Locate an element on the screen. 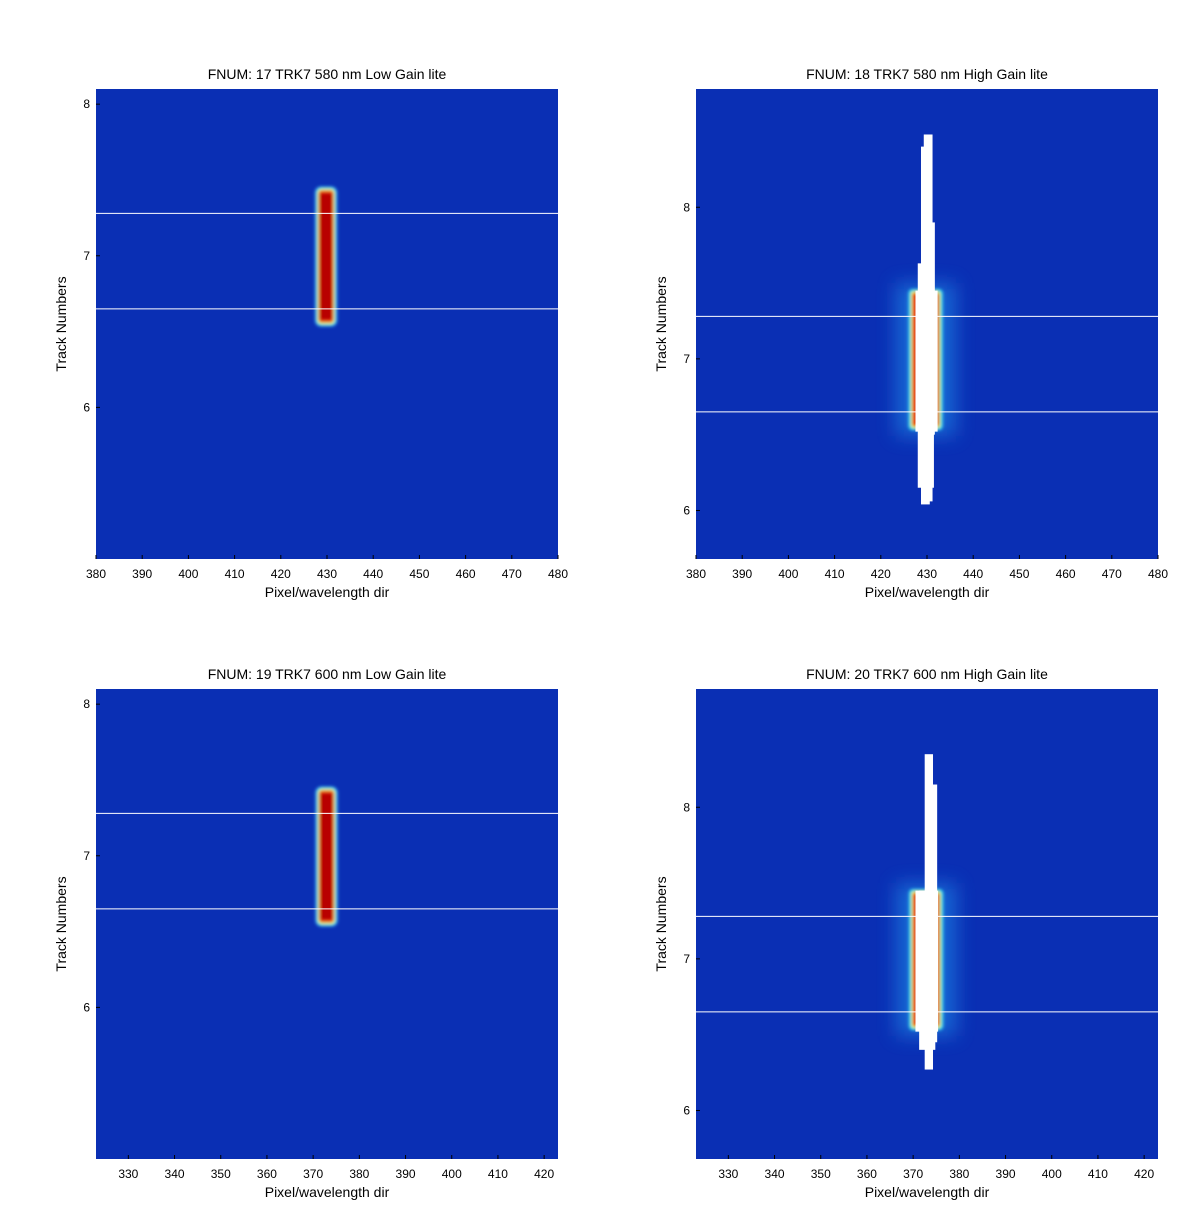 The width and height of the screenshot is (1200, 1205). plot-title: FNUM: 18 TRK7 580 nm High Gain lite is located at coordinates (927, 74).